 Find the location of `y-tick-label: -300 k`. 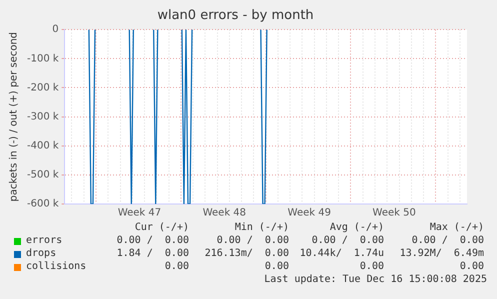

y-tick-label: -300 k is located at coordinates (42, 116).